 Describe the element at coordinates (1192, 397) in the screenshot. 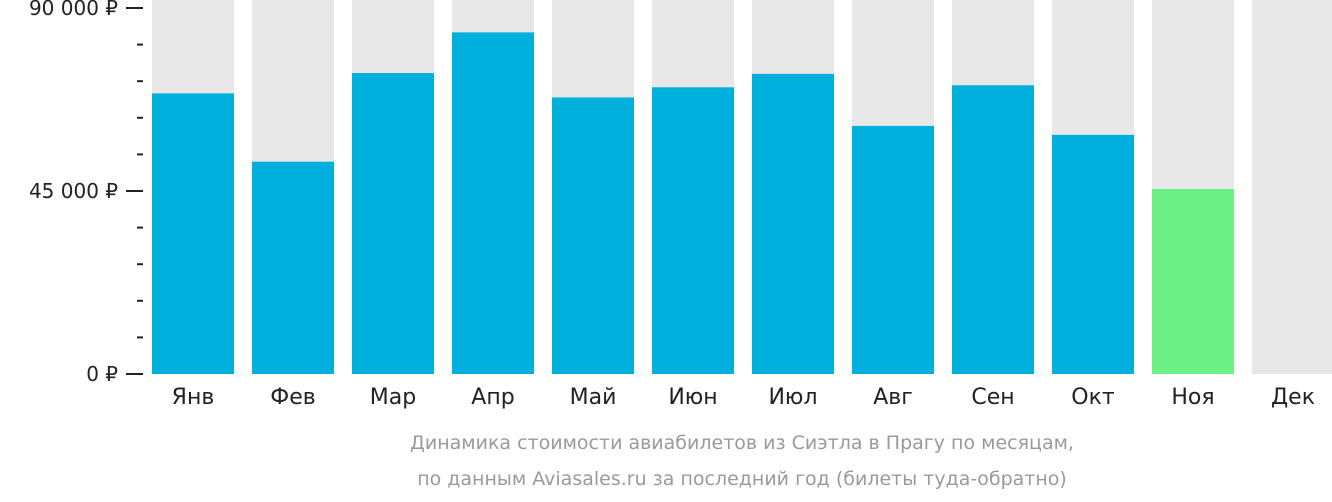

I see `x-tick-label: Ноя` at that location.